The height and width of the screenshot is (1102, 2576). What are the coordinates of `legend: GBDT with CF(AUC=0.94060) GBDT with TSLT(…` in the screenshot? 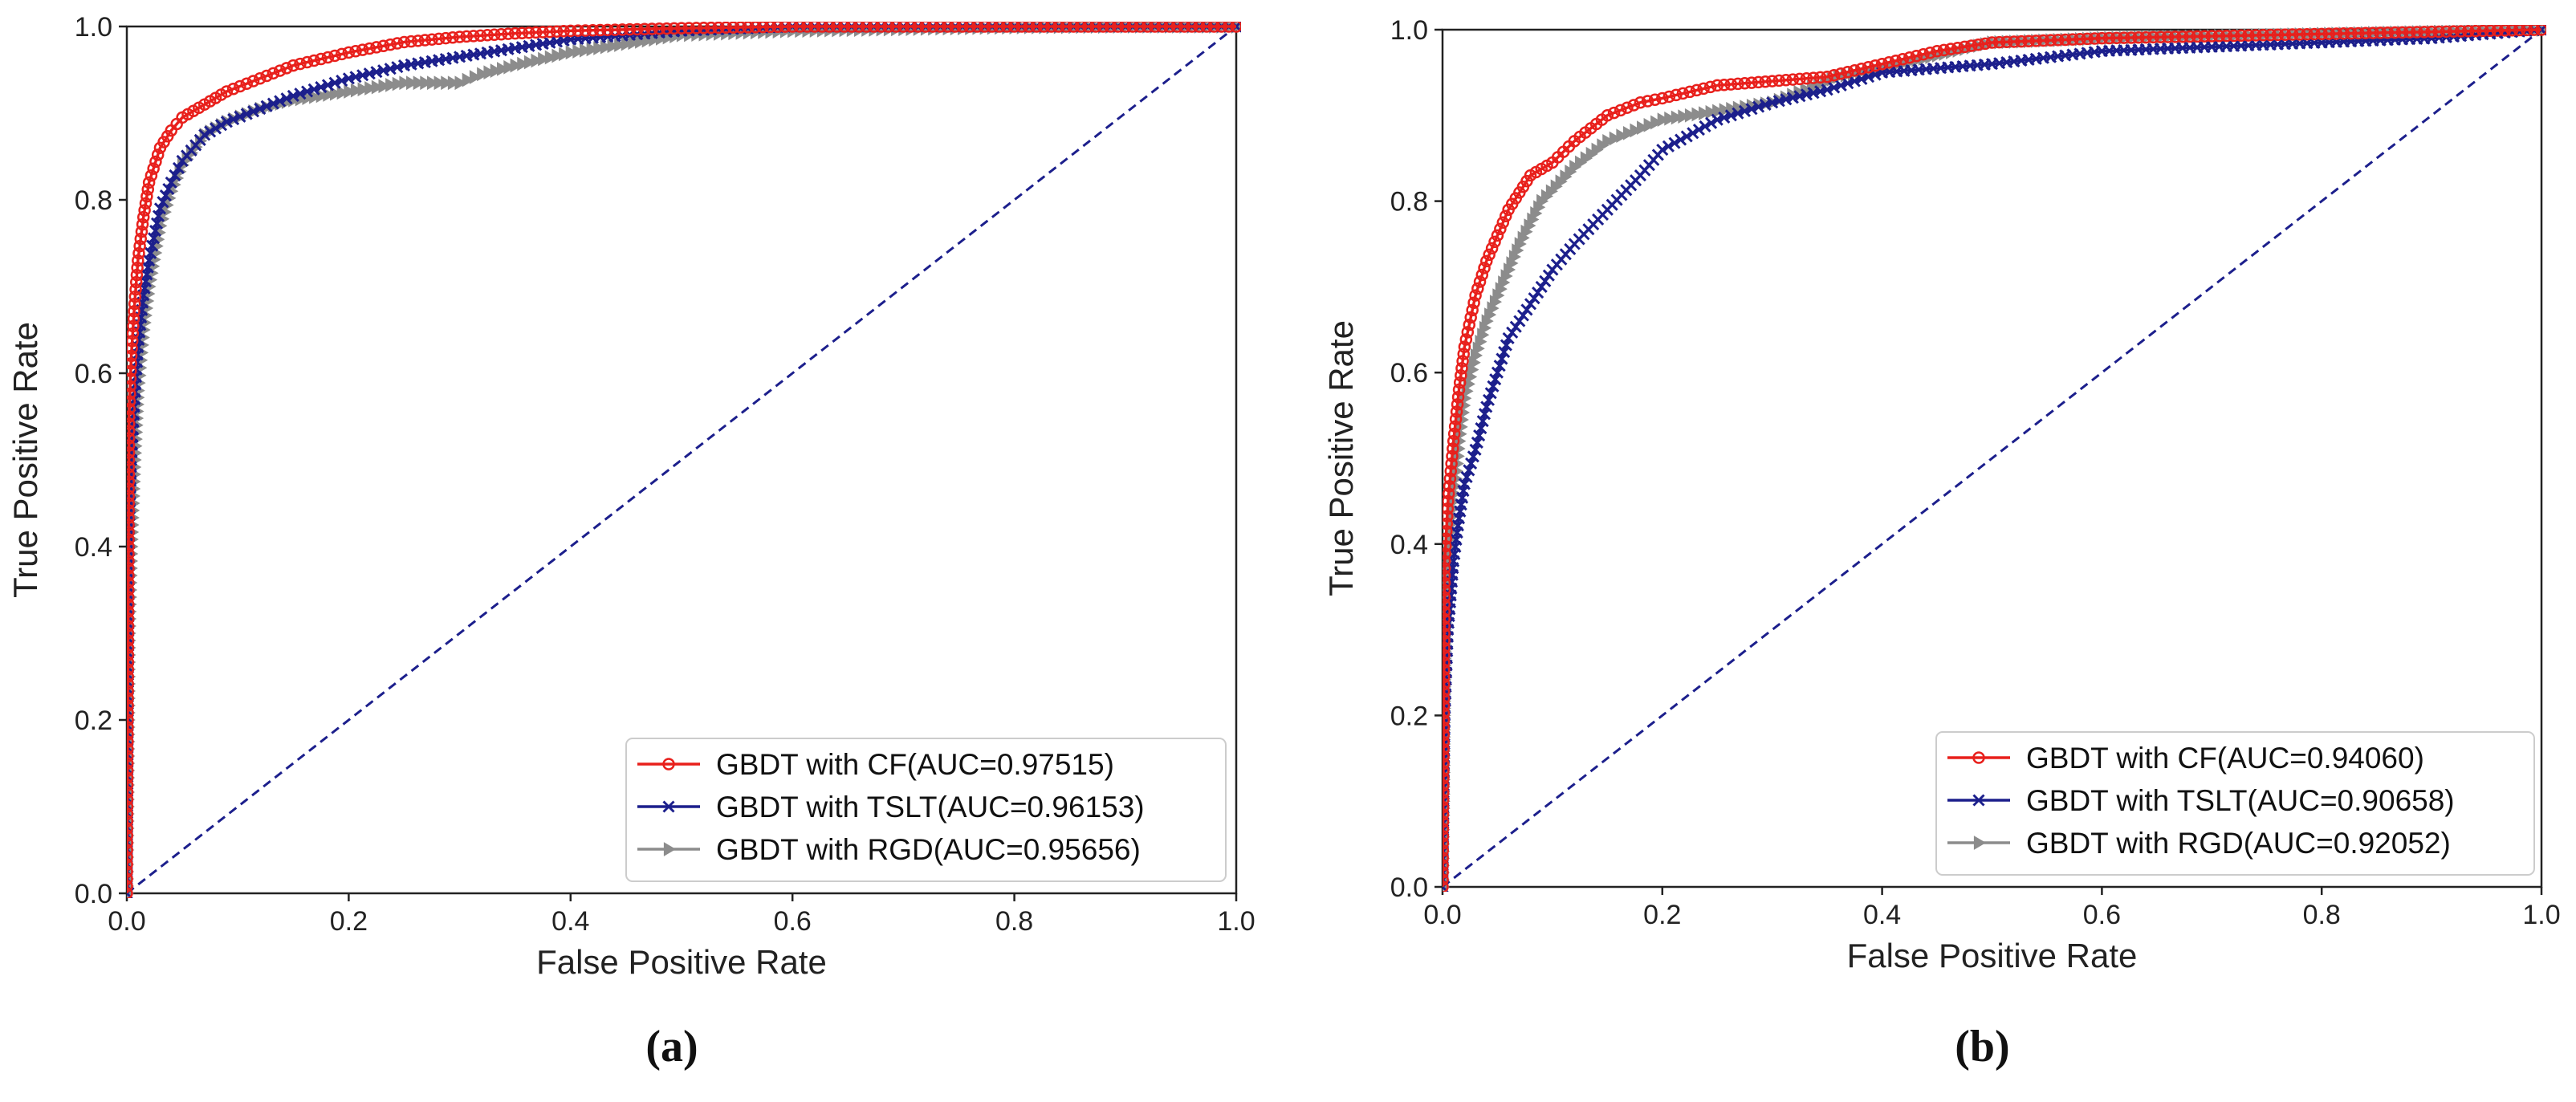 It's located at (2235, 803).